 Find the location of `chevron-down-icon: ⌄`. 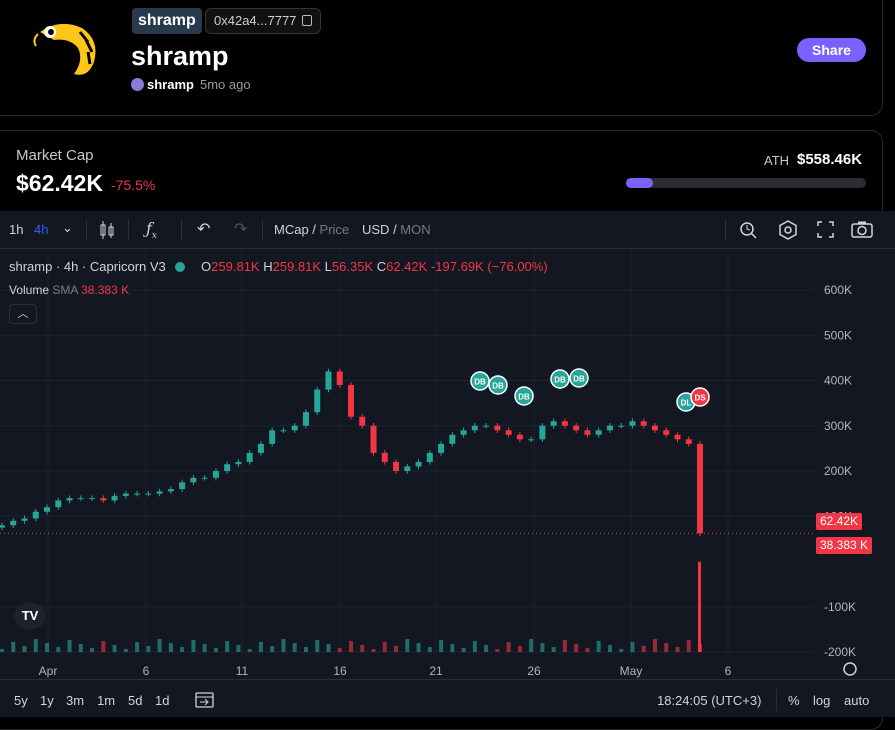

chevron-down-icon: ⌄ is located at coordinates (67, 227).